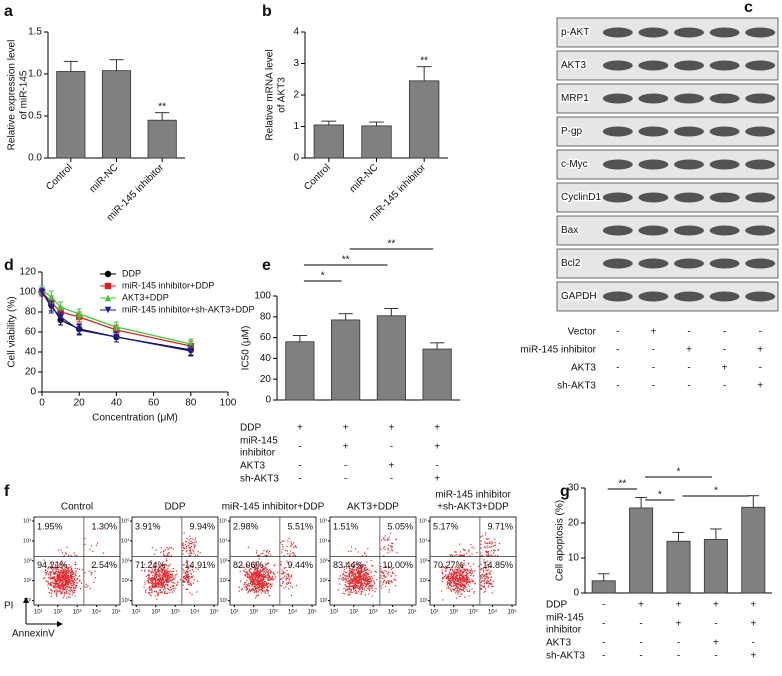 This screenshot has height=676, width=782. I want to click on x-tick-label: 10¹, so click(38, 613).